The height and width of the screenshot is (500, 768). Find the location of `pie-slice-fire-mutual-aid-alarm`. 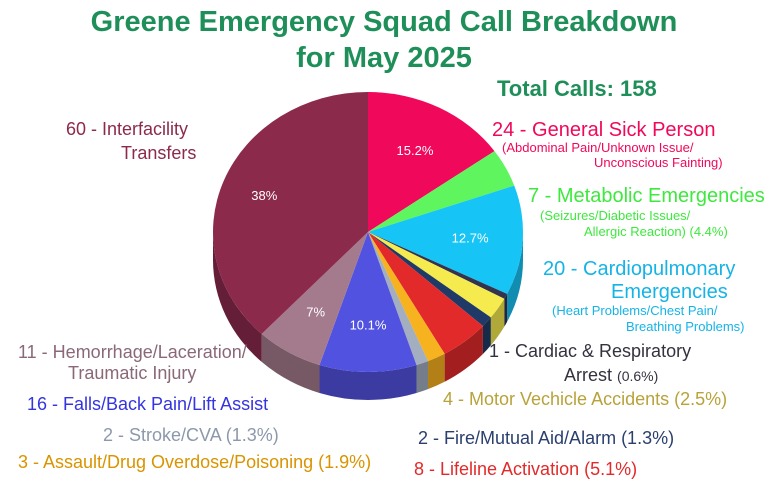

pie-slice-fire-mutual-aid-alarm is located at coordinates (429, 279).